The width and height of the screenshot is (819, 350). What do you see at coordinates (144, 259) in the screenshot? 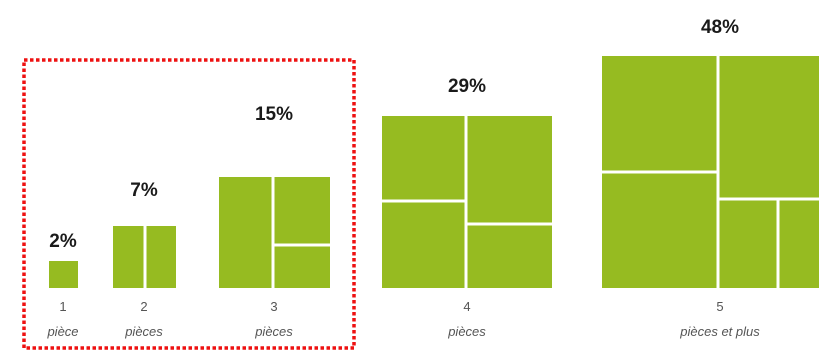
I see `category-group-2: 7% 2 pièces` at bounding box center [144, 259].